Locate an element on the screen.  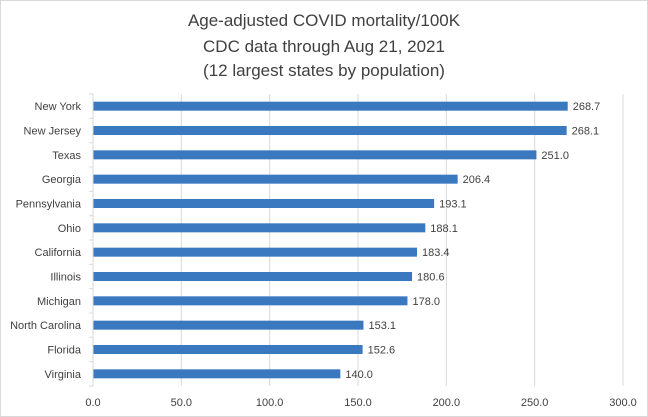
data-label: 183.4 is located at coordinates (436, 253).